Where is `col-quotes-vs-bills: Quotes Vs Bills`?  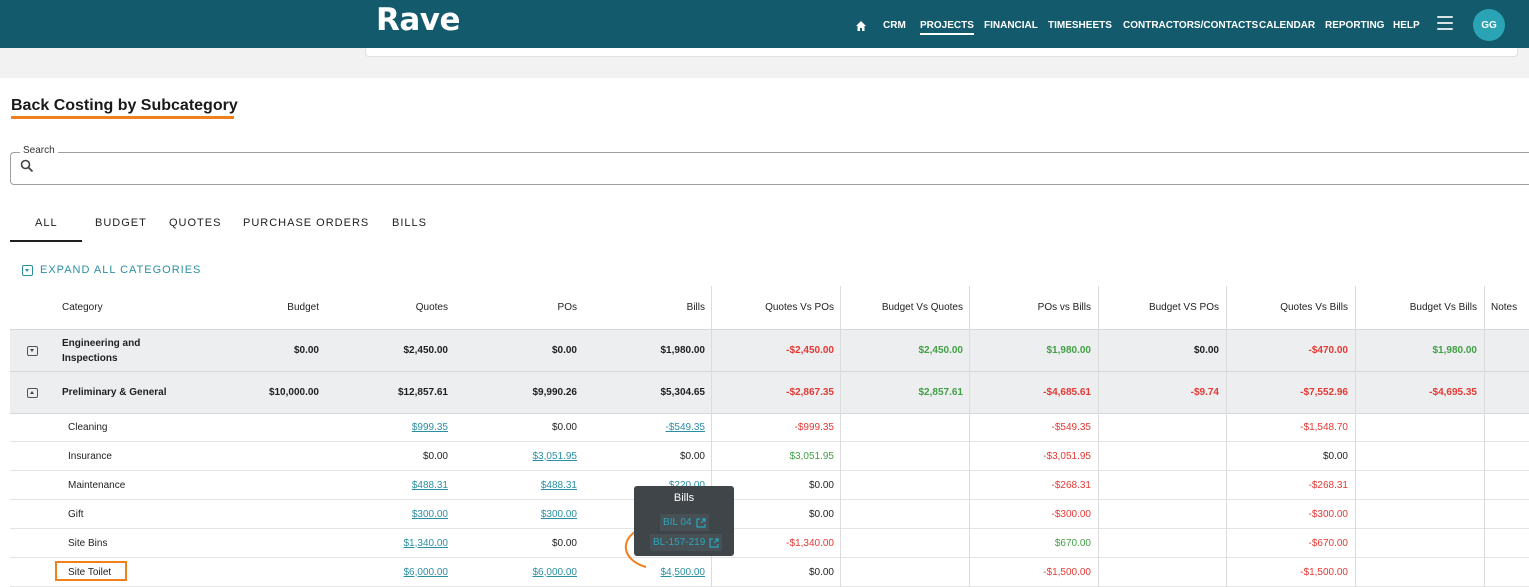
col-quotes-vs-bills: Quotes Vs Bills is located at coordinates (1314, 307).